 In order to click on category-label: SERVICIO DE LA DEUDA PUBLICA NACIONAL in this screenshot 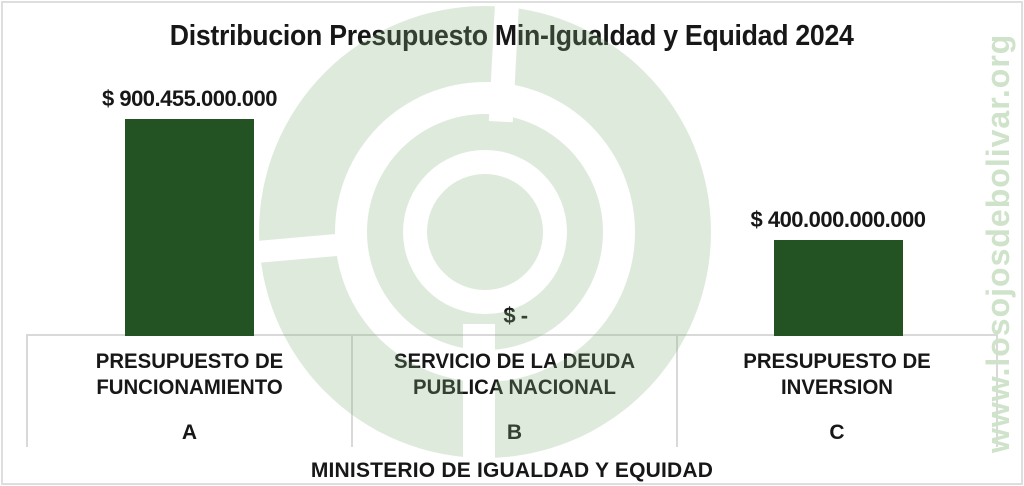, I will do `click(514, 374)`.